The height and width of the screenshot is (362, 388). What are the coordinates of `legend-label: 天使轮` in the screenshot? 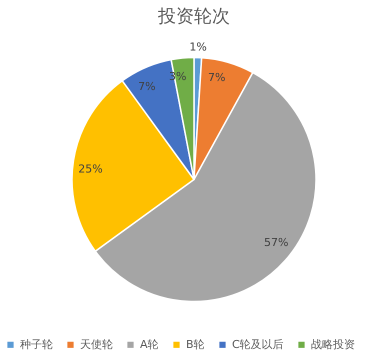 It's located at (96, 344).